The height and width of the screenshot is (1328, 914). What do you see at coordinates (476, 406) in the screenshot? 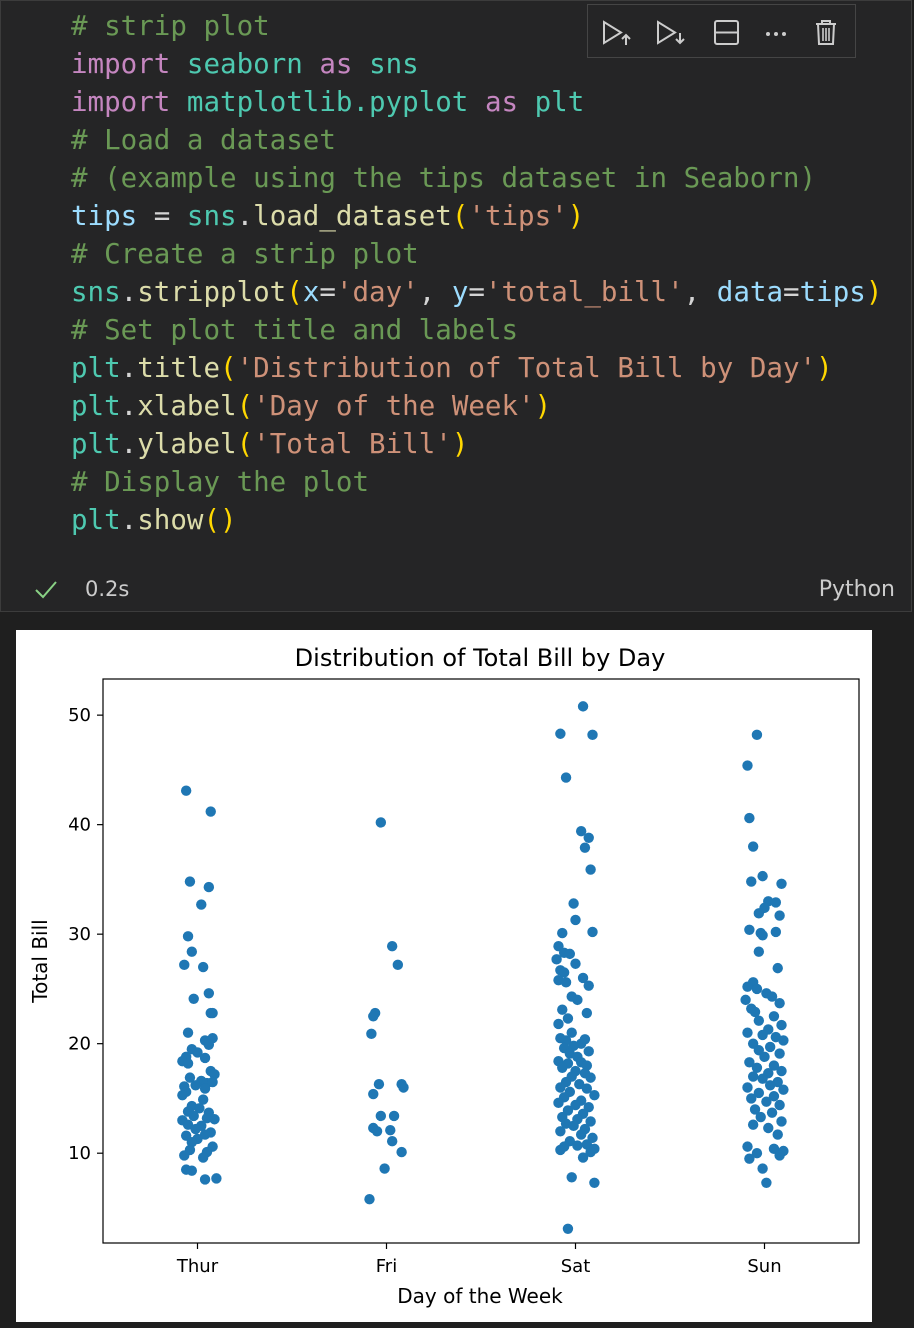
I see `code-line: plt.xlabel('Day of the Week')` at bounding box center [476, 406].